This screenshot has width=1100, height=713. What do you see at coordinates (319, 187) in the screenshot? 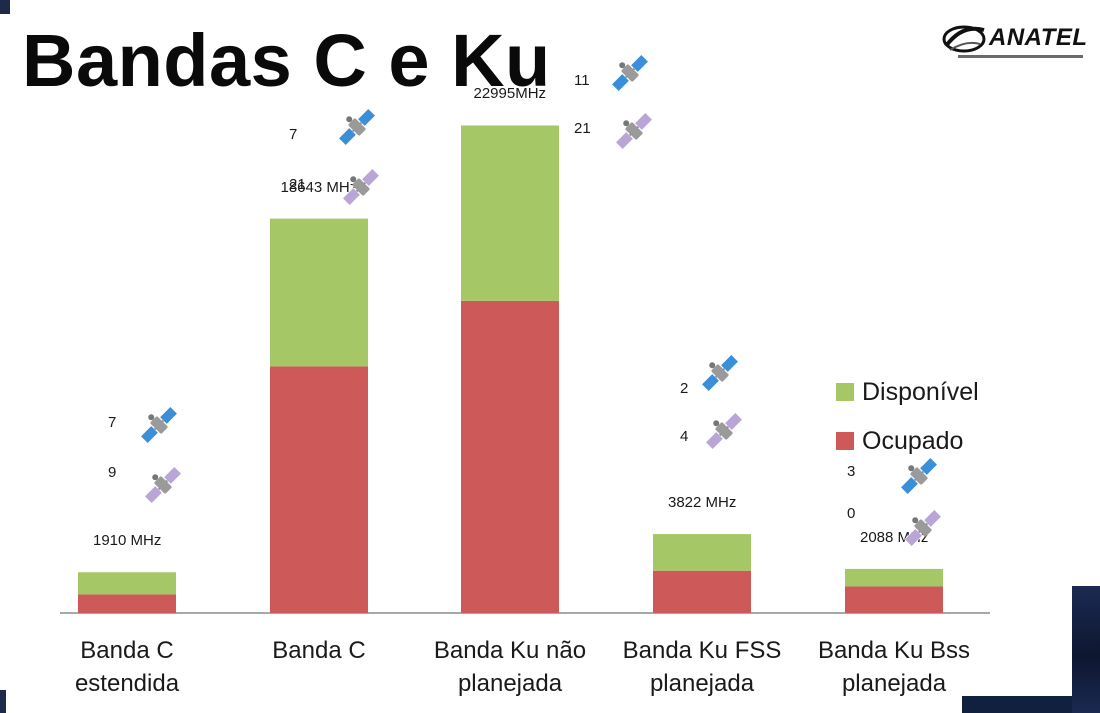
I see `bar-total-label: 18643 MHz` at bounding box center [319, 187].